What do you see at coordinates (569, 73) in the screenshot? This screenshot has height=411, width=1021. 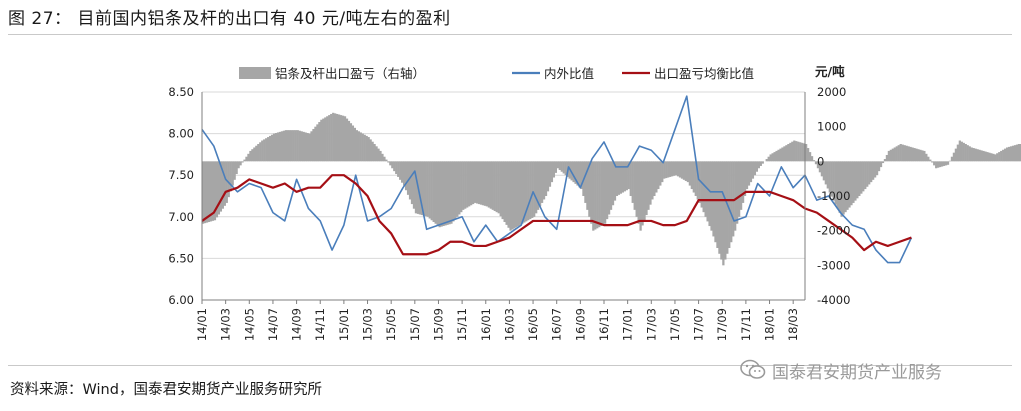 I see `legend-label: 内外比值` at bounding box center [569, 73].